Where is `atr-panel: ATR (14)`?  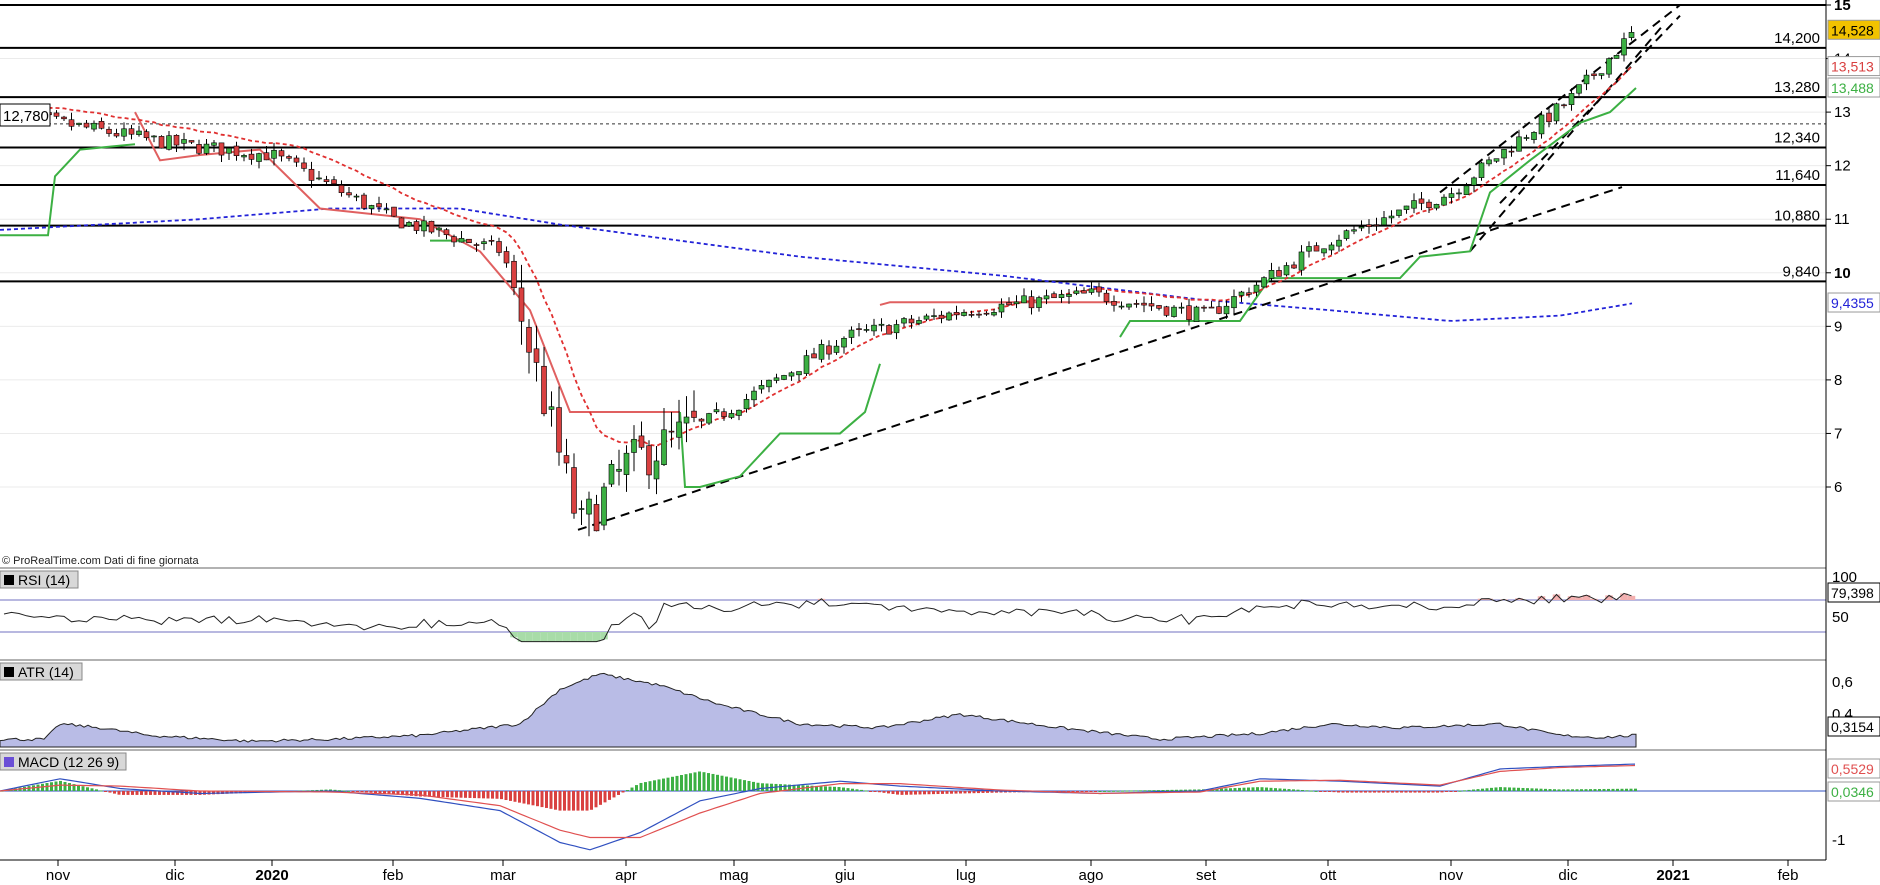 atr-panel: ATR (14) is located at coordinates (818, 705).